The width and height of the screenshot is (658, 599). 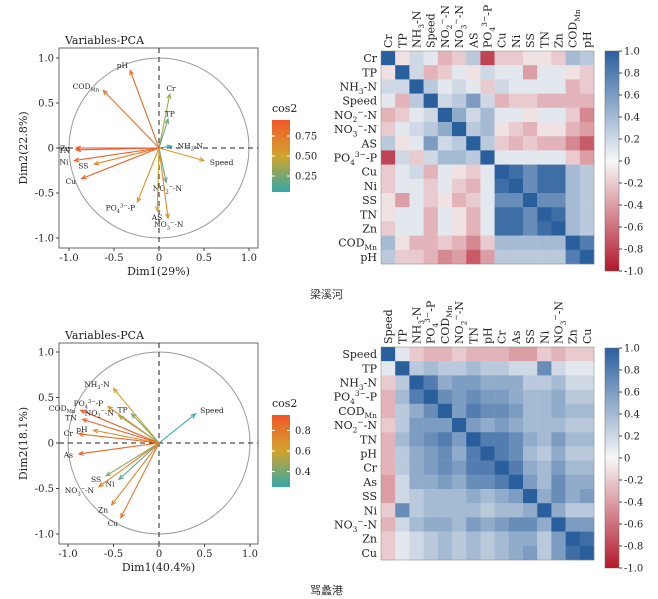 I want to click on scale-tick-label: -0.8, so click(x=633, y=250).